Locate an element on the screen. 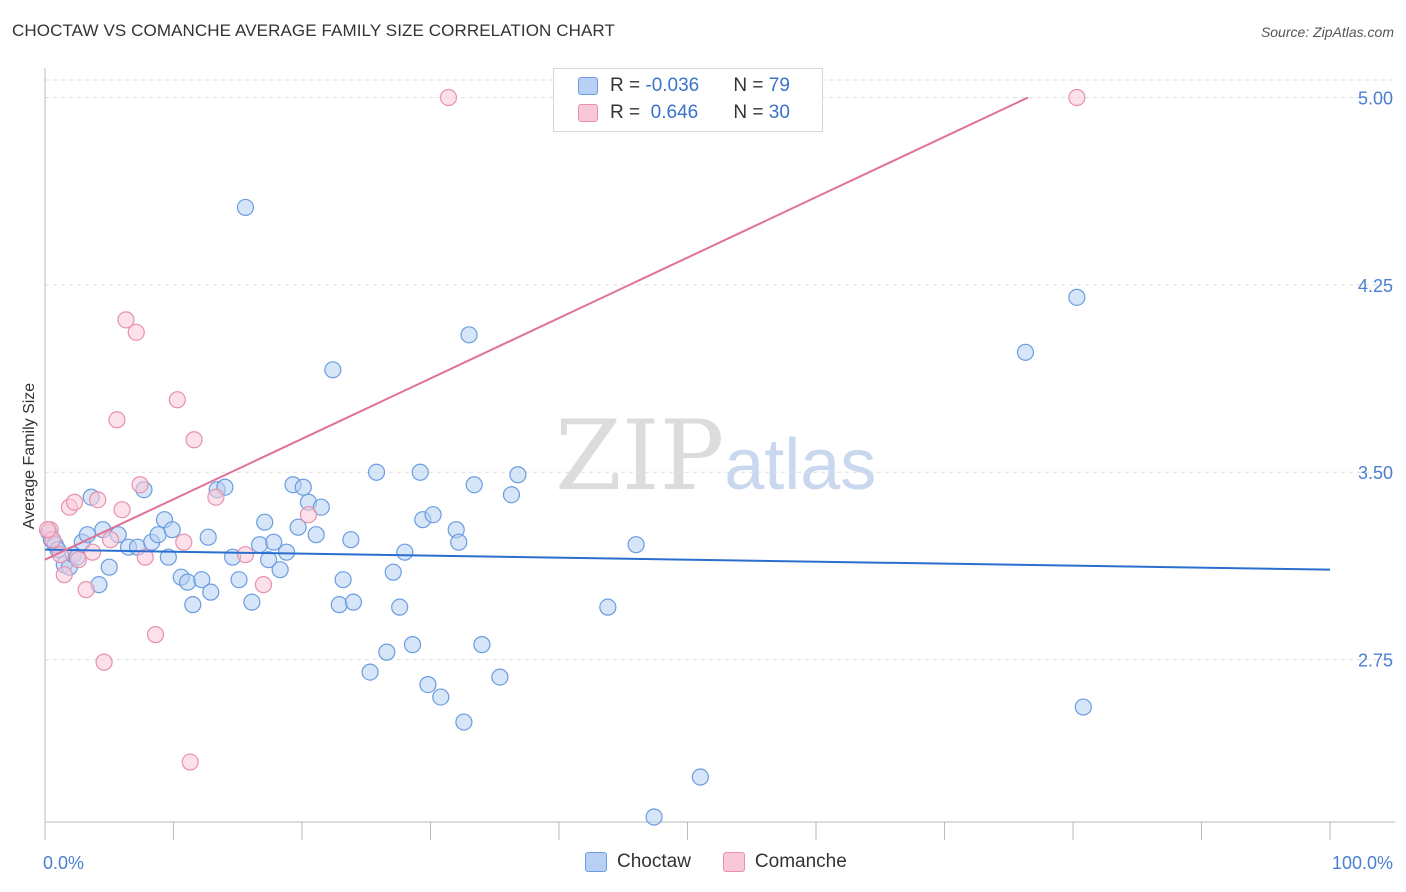  comanche-legend-swatch is located at coordinates (733, 862).